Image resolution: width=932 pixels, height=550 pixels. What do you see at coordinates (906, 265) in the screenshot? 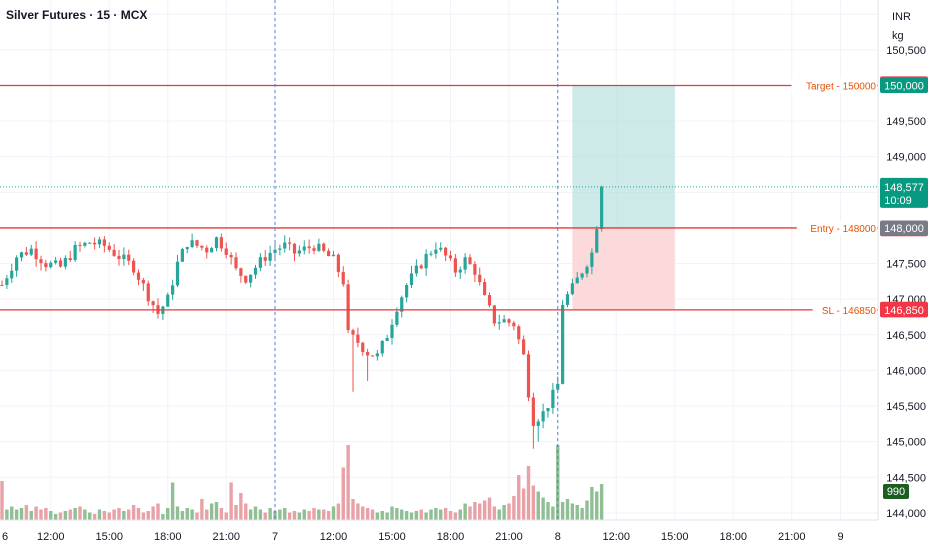
I see `price-tick-label: 147,500` at bounding box center [906, 265].